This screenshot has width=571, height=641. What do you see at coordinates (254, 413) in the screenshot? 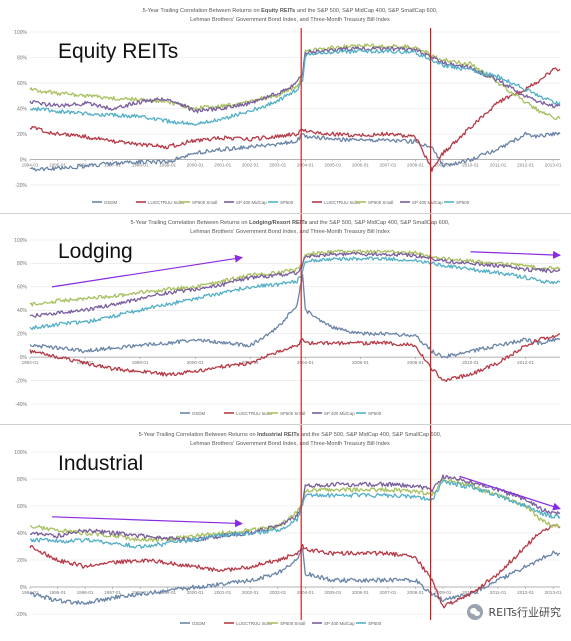
I see `legend-label: LUGCTRUU Index` at bounding box center [254, 413].